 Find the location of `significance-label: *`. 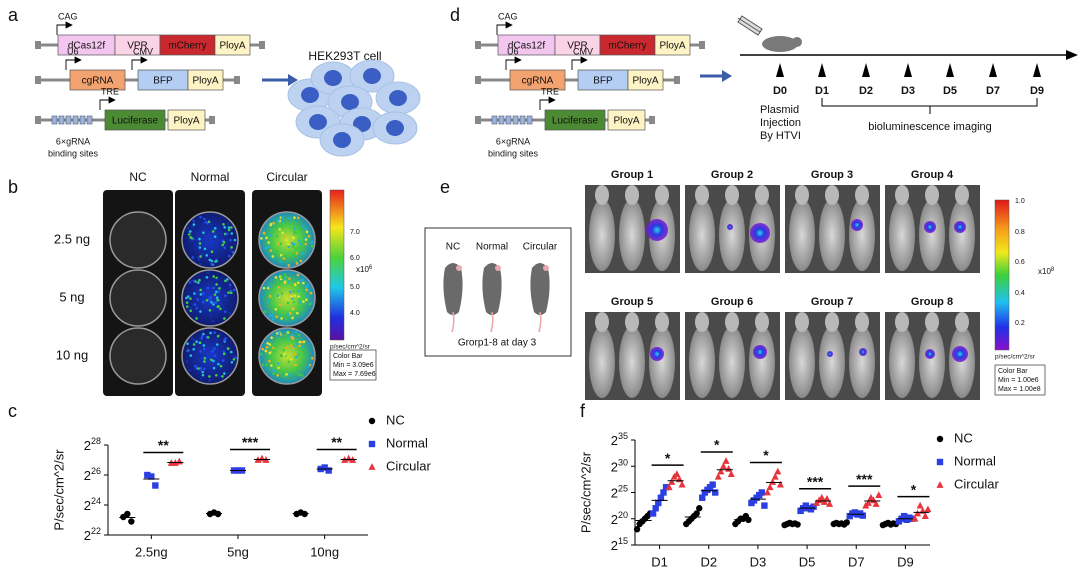

significance-label: * is located at coordinates (914, 489).